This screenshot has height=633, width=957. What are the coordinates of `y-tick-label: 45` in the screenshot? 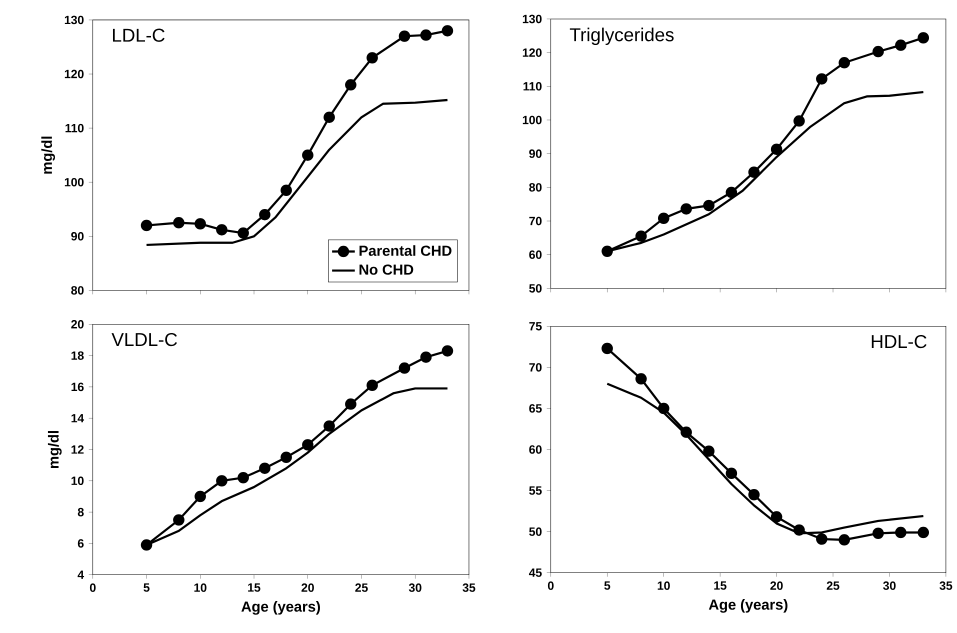 It's located at (535, 573).